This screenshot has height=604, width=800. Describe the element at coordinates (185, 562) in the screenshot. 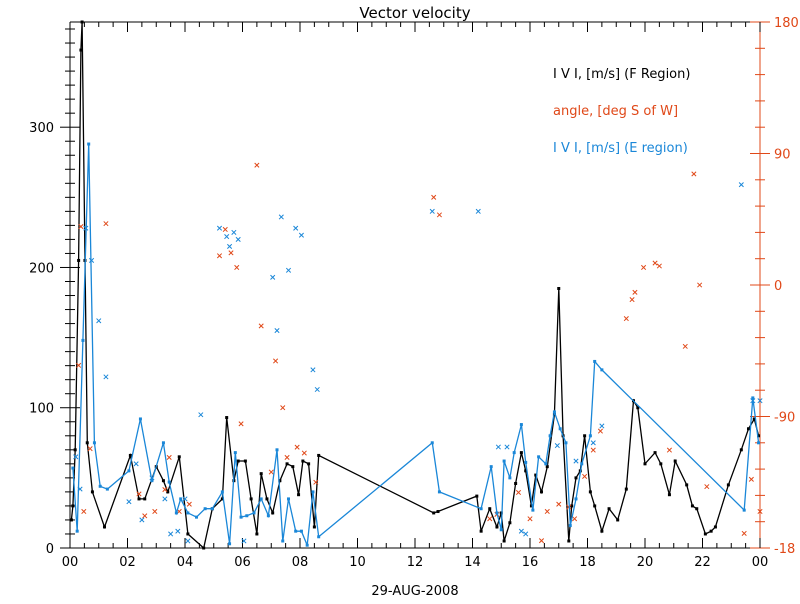

I see `x-tick-label: 04` at that location.